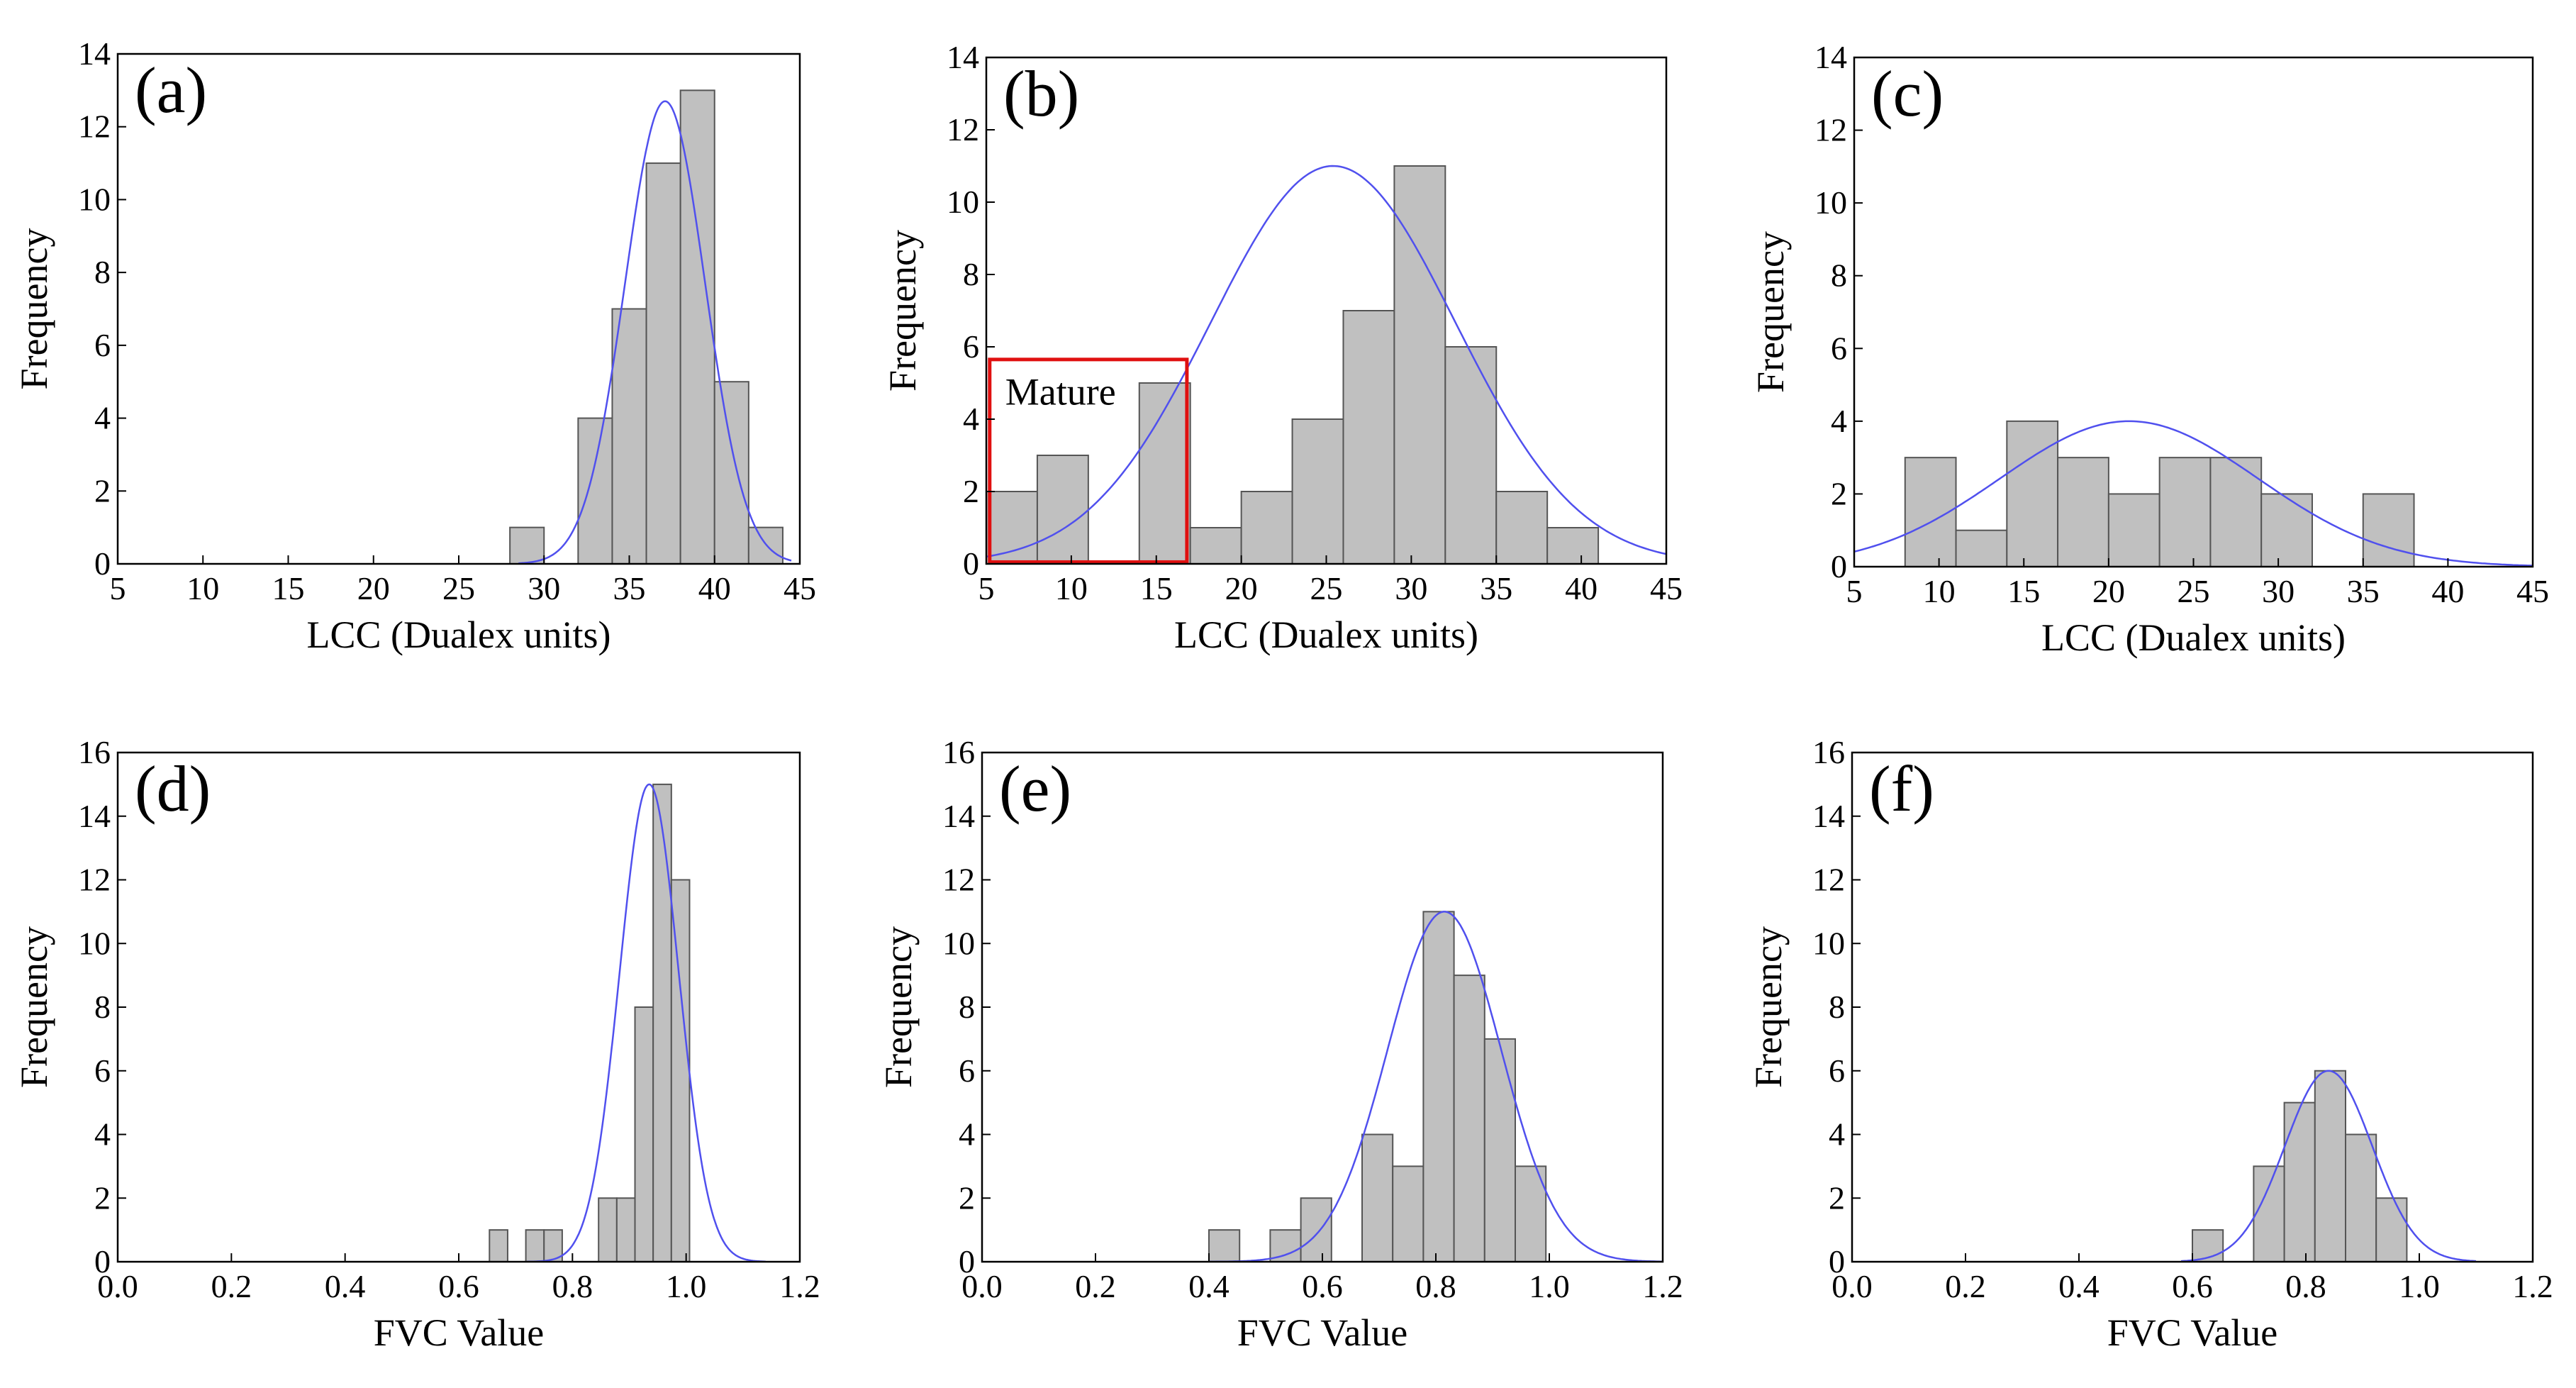 The height and width of the screenshot is (1388, 2576). I want to click on panel-label: (b), so click(1041, 93).